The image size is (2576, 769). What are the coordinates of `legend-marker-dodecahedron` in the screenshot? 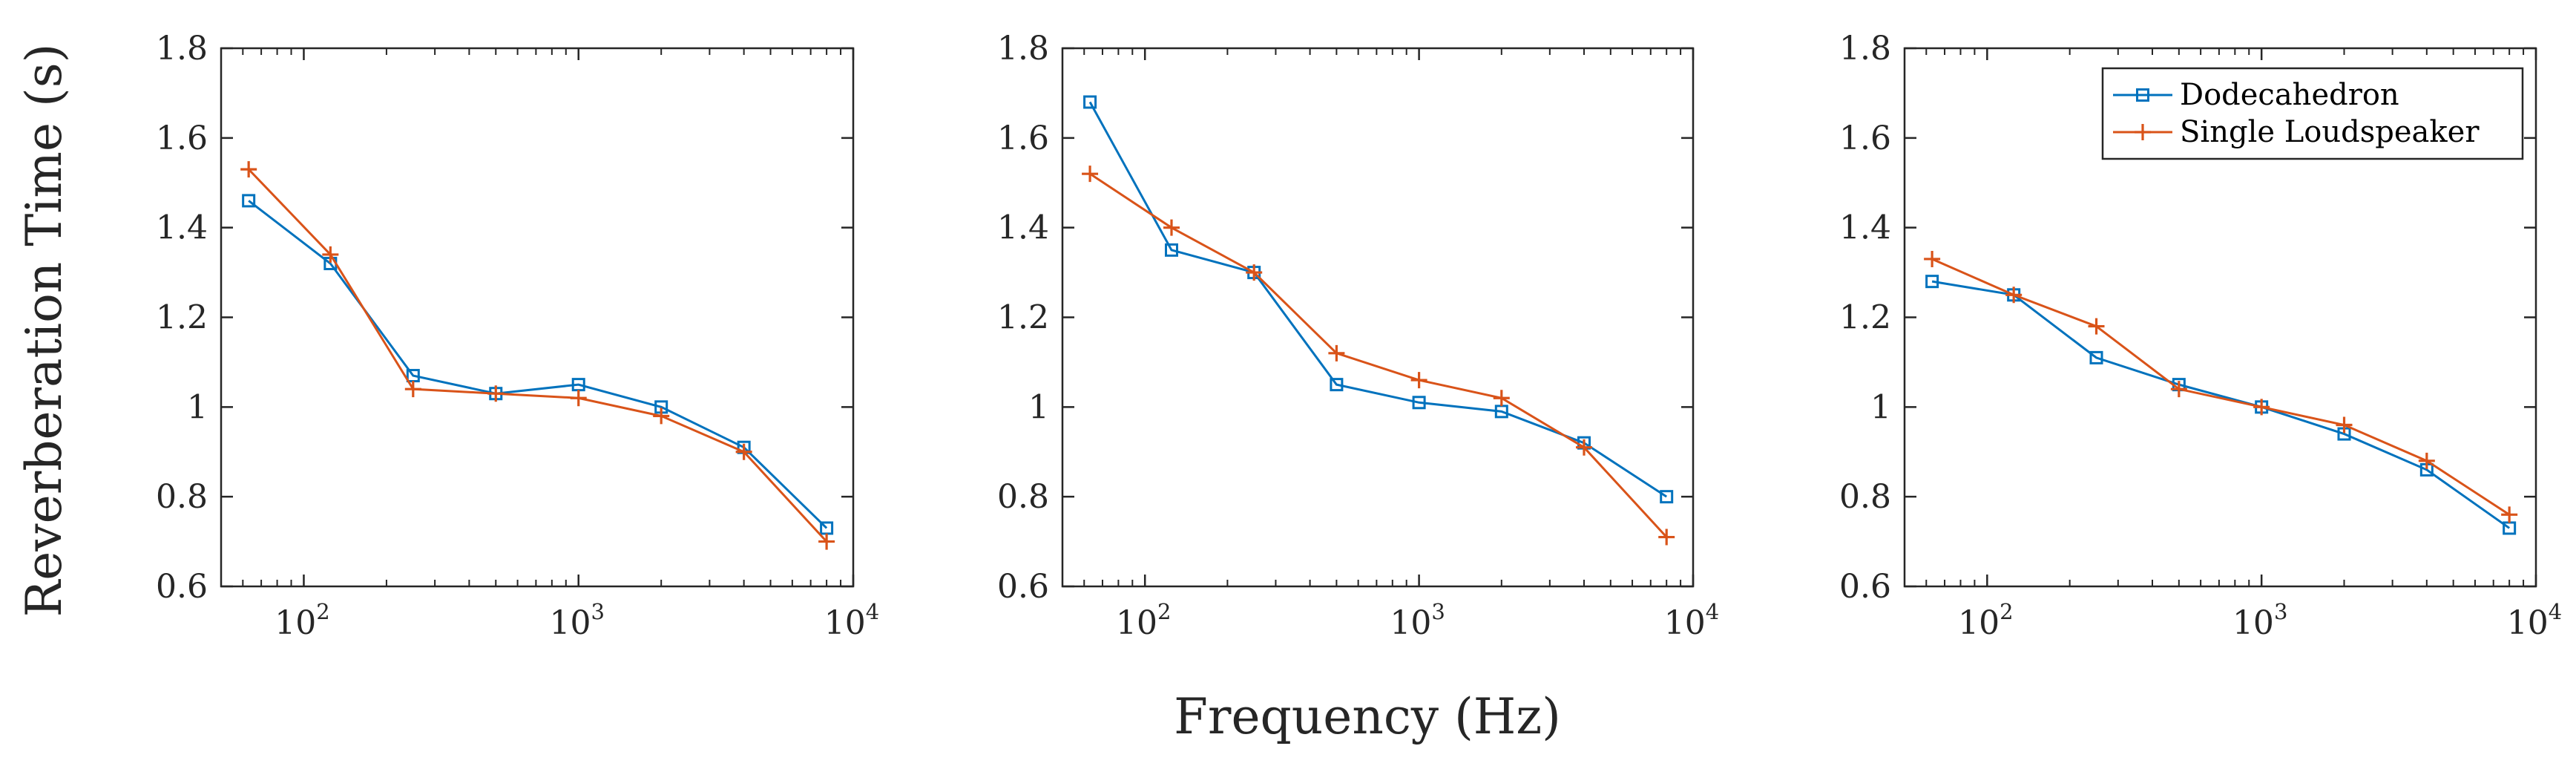 It's located at (2142, 95).